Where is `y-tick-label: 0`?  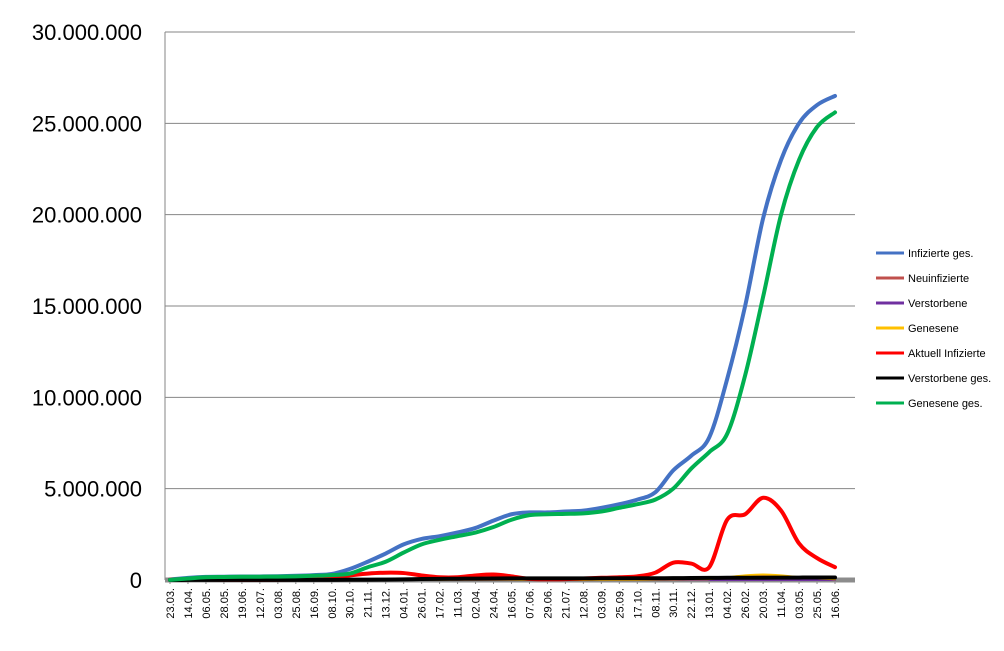
y-tick-label: 0 is located at coordinates (136, 580).